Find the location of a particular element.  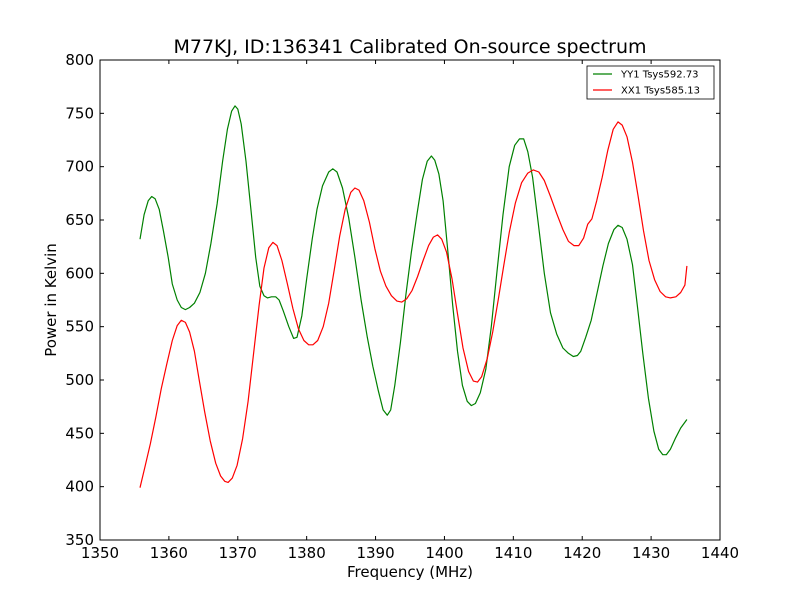

y-tick-label: 650 is located at coordinates (79, 220).